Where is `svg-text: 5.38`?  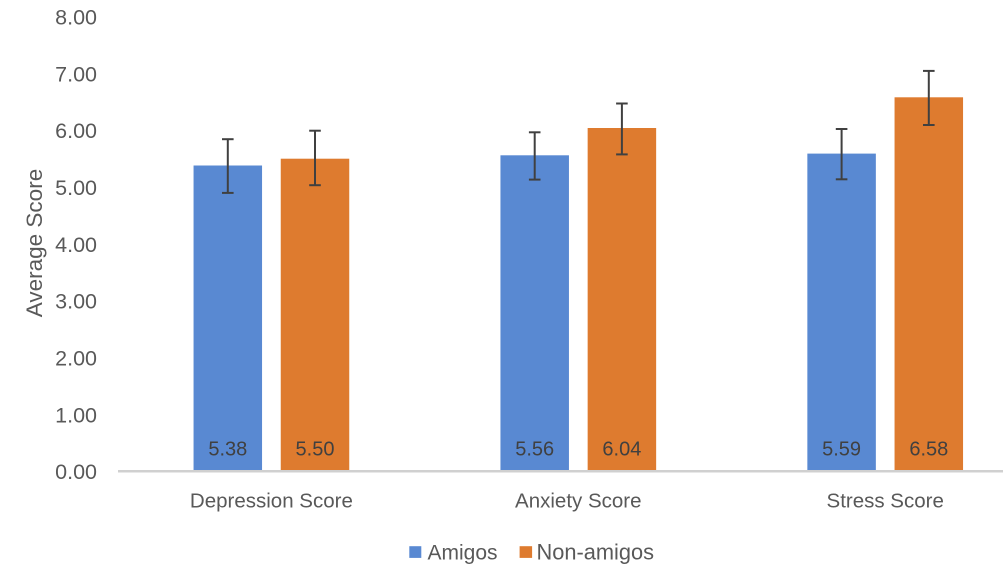
svg-text: 5.38 is located at coordinates (227, 449).